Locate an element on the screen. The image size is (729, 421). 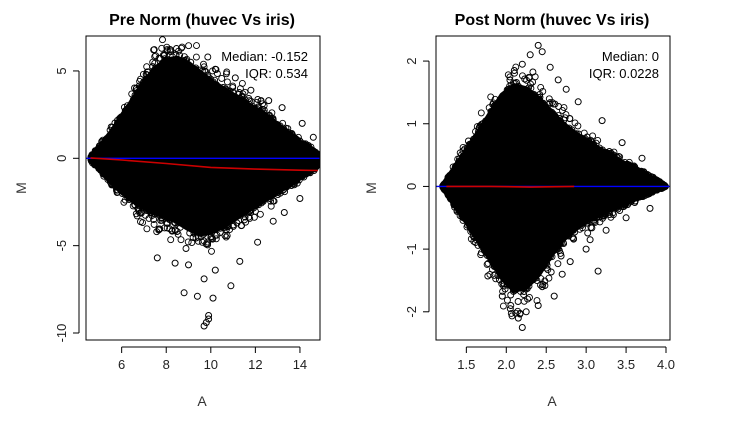
pre-norm-x-tick-label: 12 is located at coordinates (255, 364).